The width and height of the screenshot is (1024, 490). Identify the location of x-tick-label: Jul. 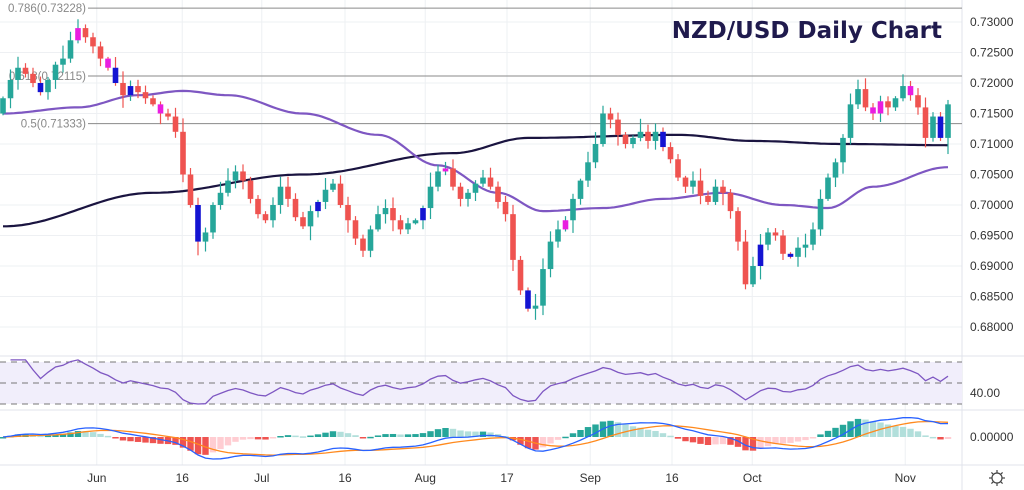
(261, 478).